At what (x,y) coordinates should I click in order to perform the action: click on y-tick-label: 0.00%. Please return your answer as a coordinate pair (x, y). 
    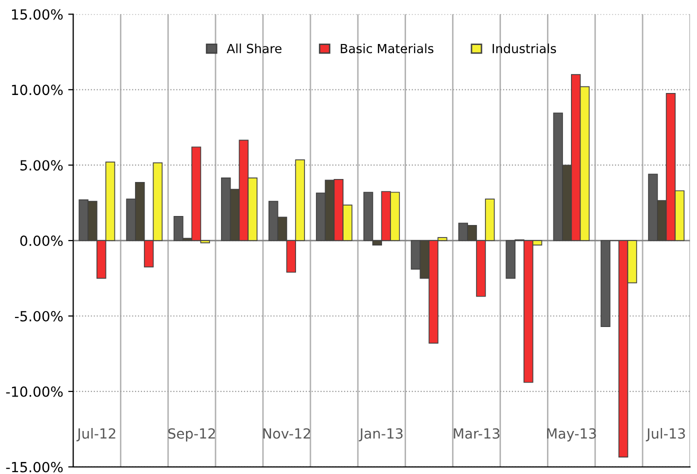
    Looking at the image, I should click on (41, 241).